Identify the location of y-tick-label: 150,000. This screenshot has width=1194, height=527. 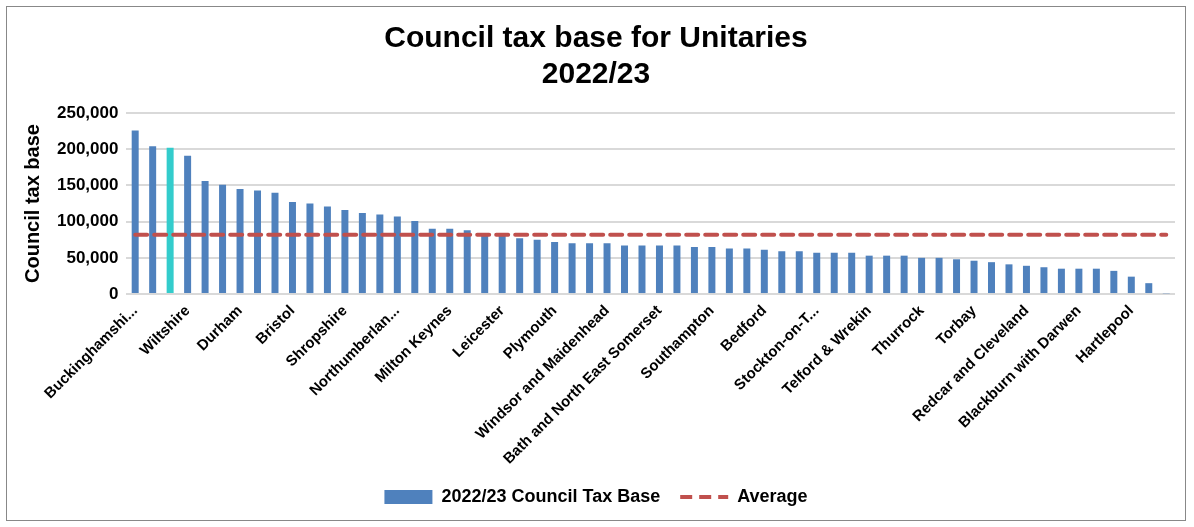
(88, 185).